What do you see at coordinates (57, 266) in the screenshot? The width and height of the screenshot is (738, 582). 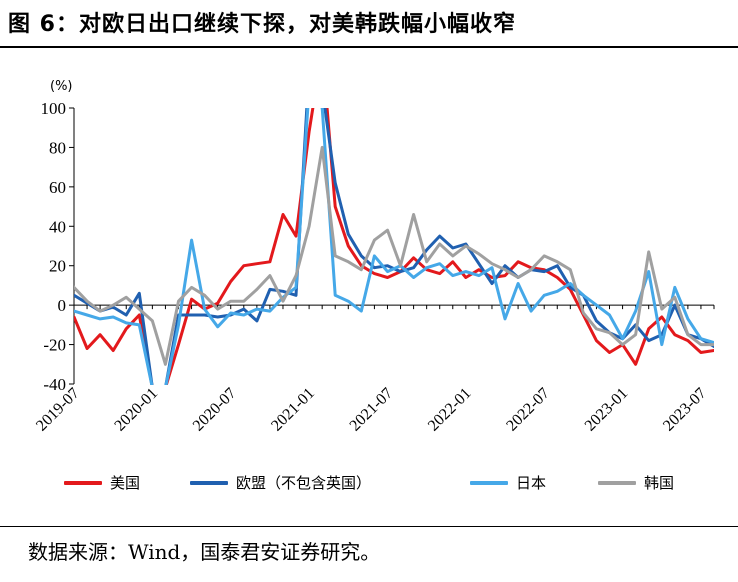 I see `y-tick-label: 20` at bounding box center [57, 266].